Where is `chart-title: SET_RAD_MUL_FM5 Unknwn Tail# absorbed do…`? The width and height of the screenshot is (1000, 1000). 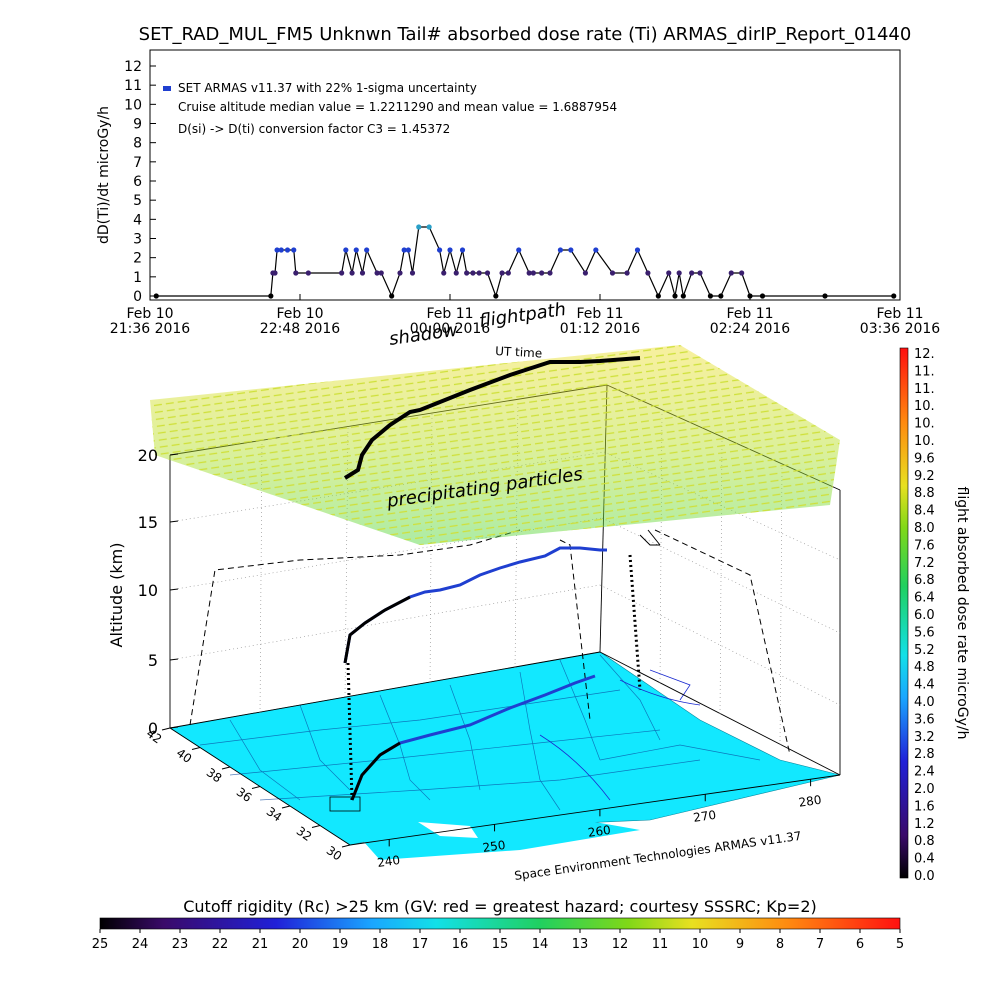 chart-title: SET_RAD_MUL_FM5 Unknwn Tail# absorbed do… is located at coordinates (525, 34).